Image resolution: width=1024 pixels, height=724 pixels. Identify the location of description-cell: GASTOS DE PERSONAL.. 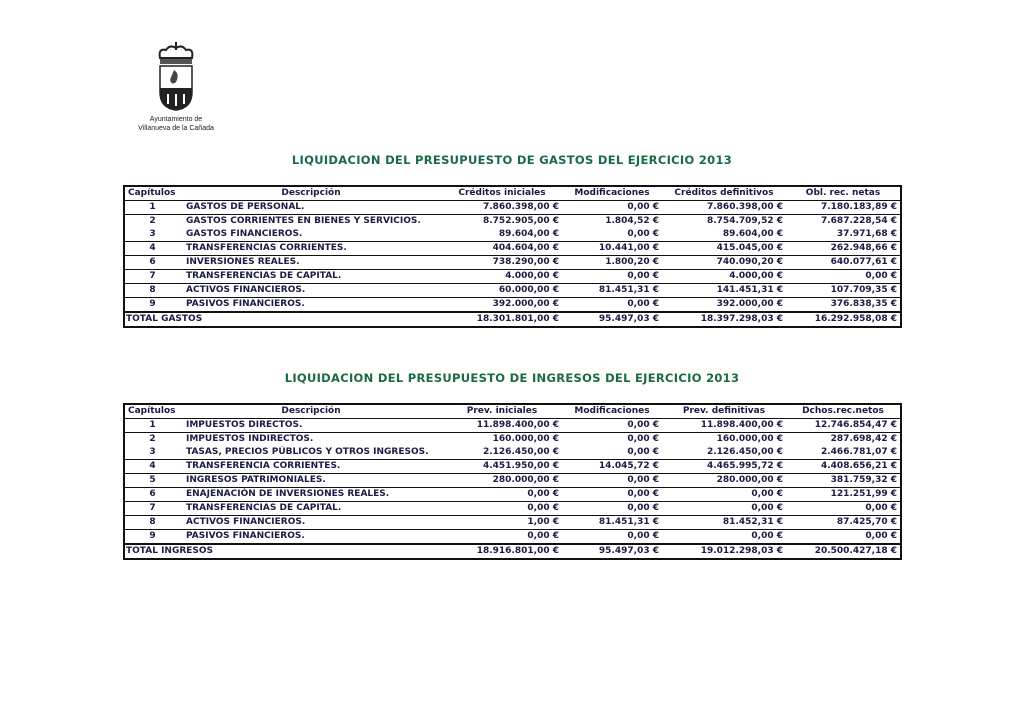
(245, 207).